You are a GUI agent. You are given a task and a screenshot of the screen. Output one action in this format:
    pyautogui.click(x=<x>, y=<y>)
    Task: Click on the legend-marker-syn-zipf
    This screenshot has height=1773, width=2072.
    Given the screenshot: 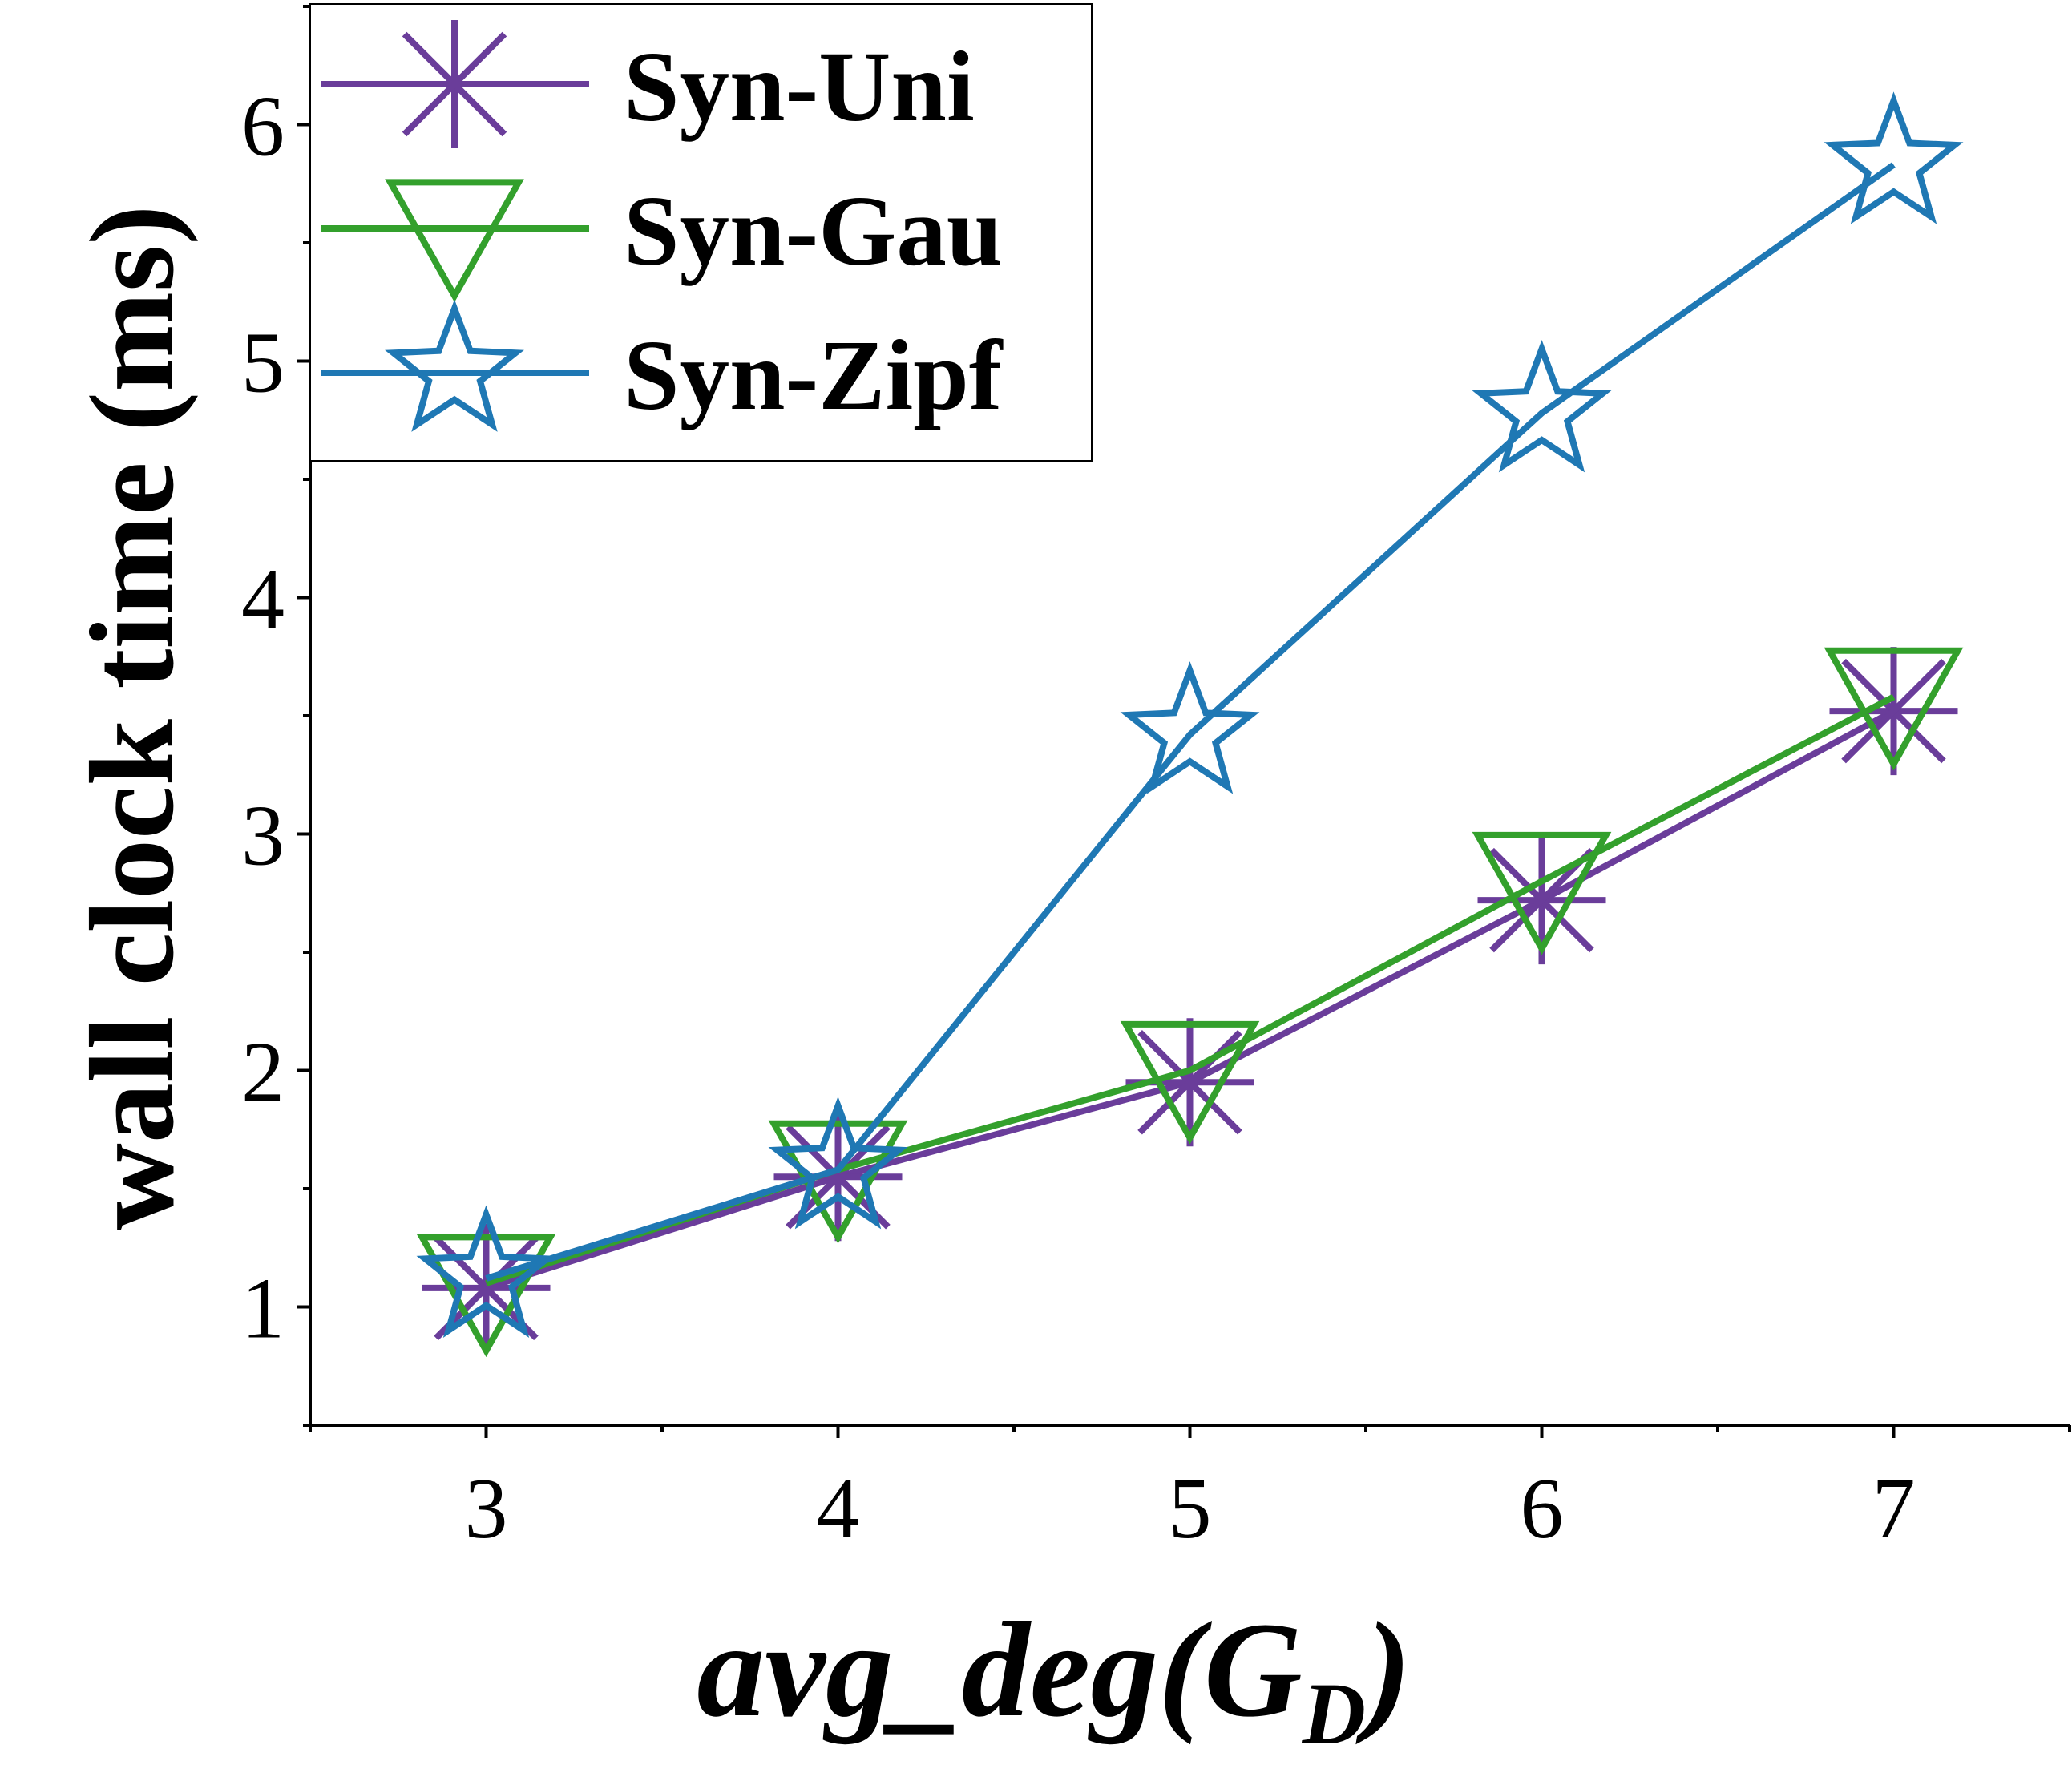 What is the action you would take?
    pyautogui.click(x=454, y=365)
    